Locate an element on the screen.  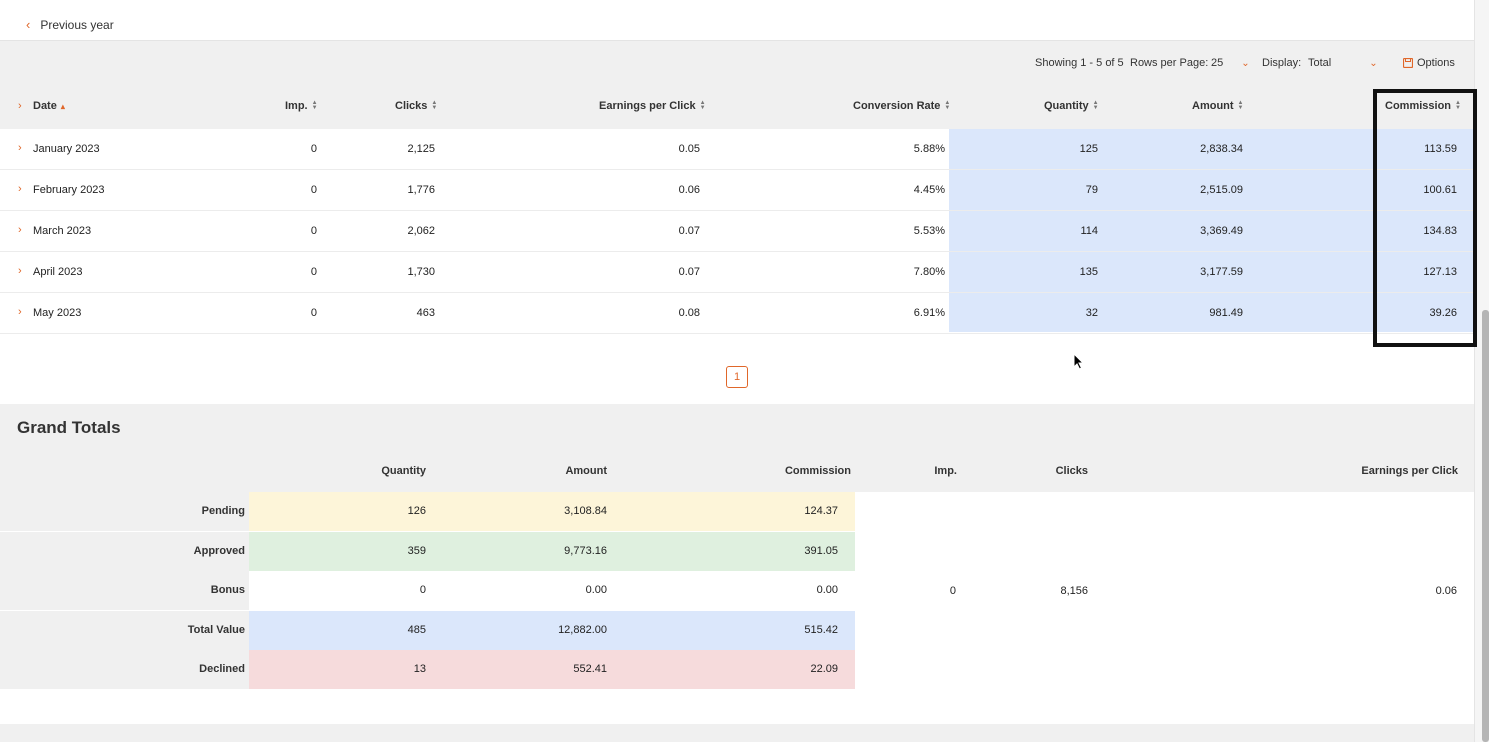
options-button: Options is located at coordinates (1429, 63).